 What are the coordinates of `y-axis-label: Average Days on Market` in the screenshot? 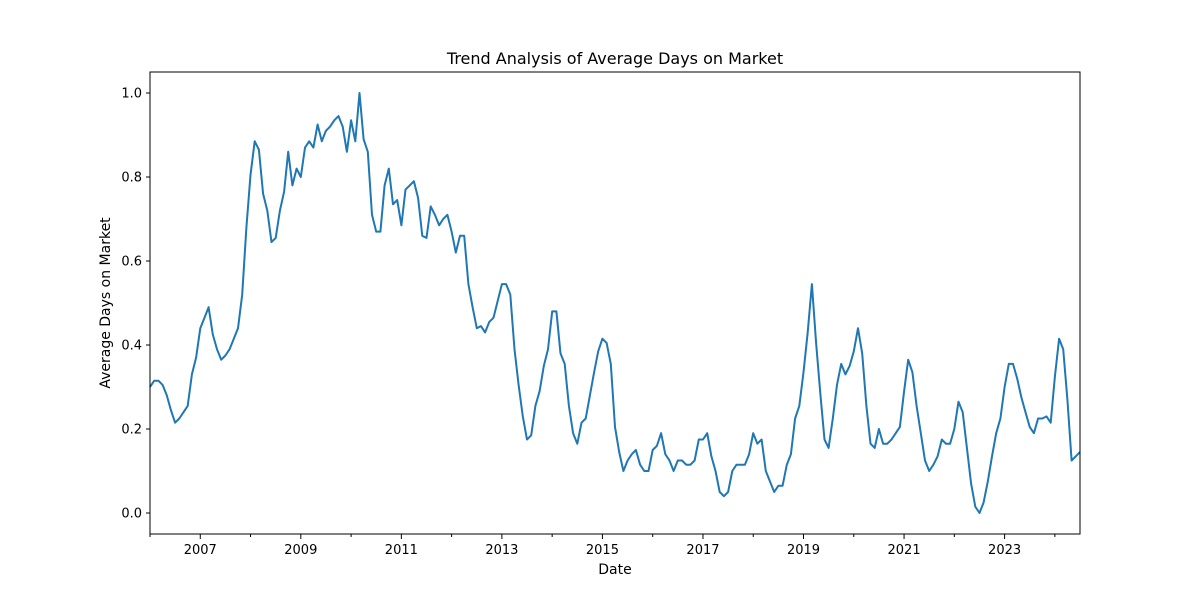 It's located at (106, 303).